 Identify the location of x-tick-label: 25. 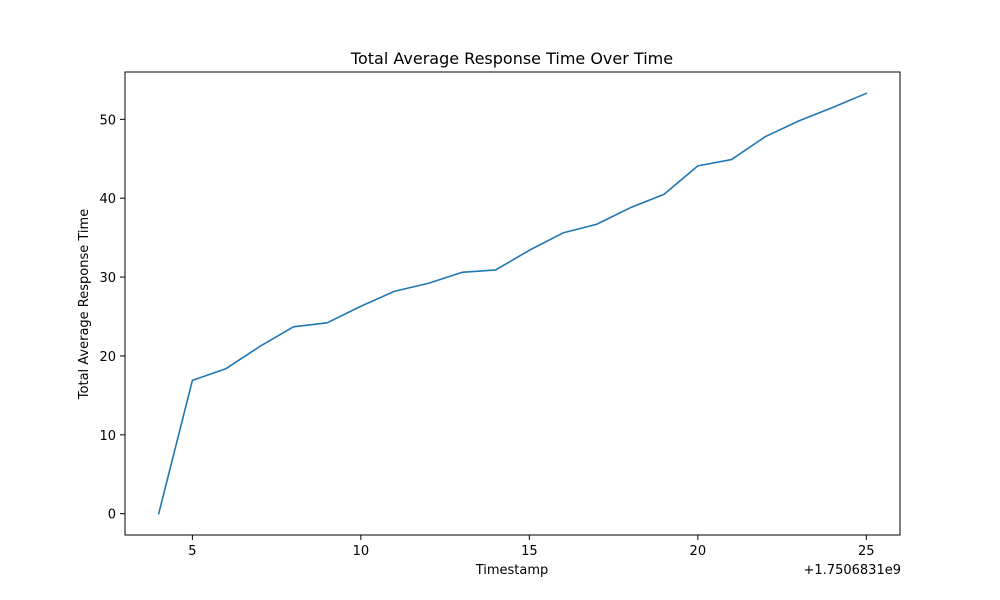
(866, 551).